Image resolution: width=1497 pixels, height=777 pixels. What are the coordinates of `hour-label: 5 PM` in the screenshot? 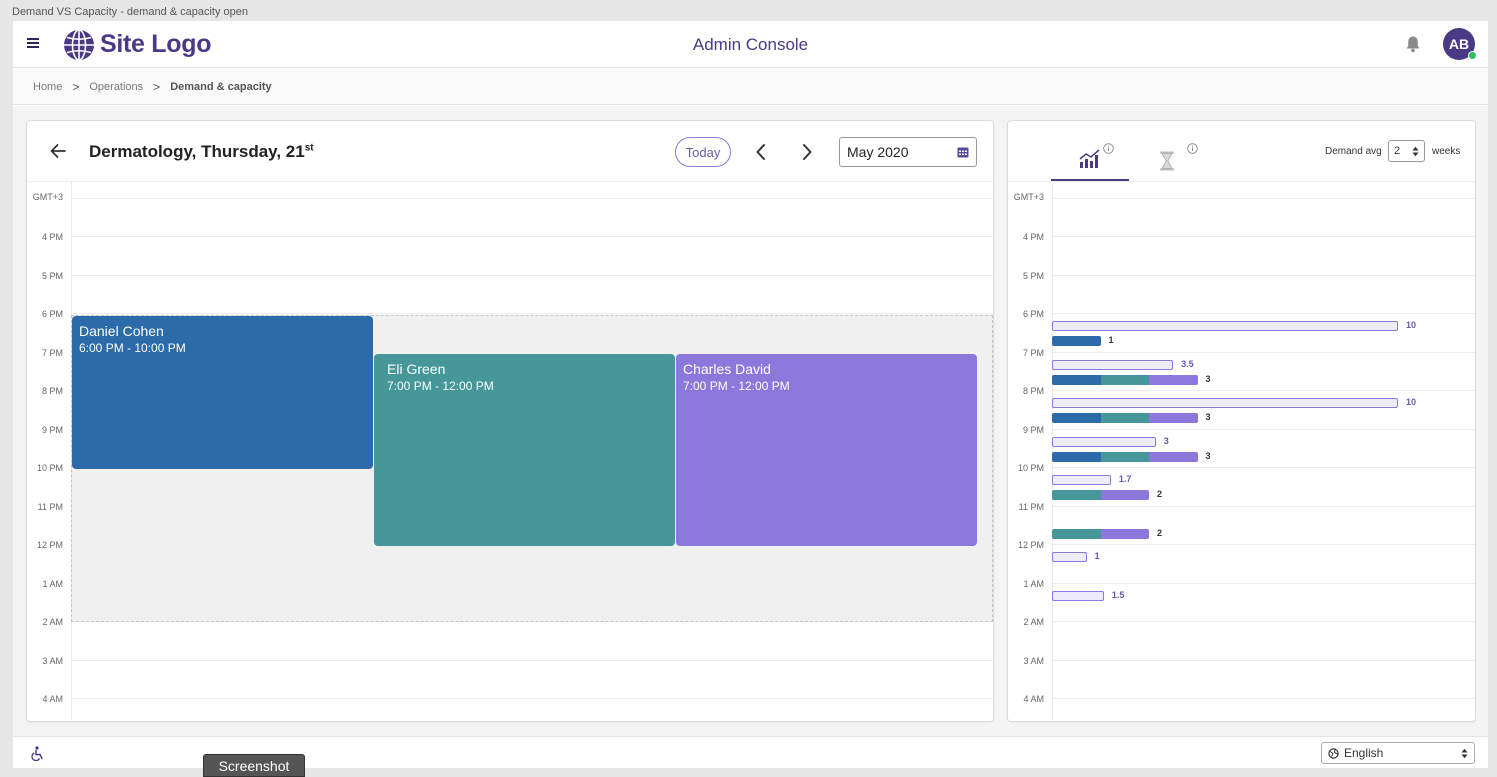 It's located at (1033, 276).